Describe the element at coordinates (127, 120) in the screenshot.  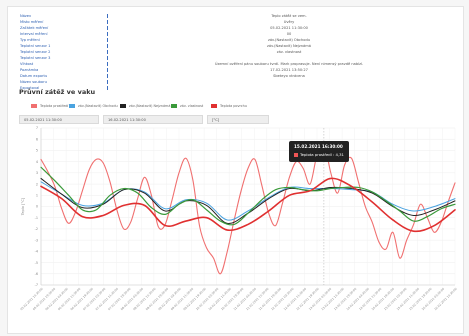
I see `date-to-value: 16.02.2021 11:30:00` at that location.